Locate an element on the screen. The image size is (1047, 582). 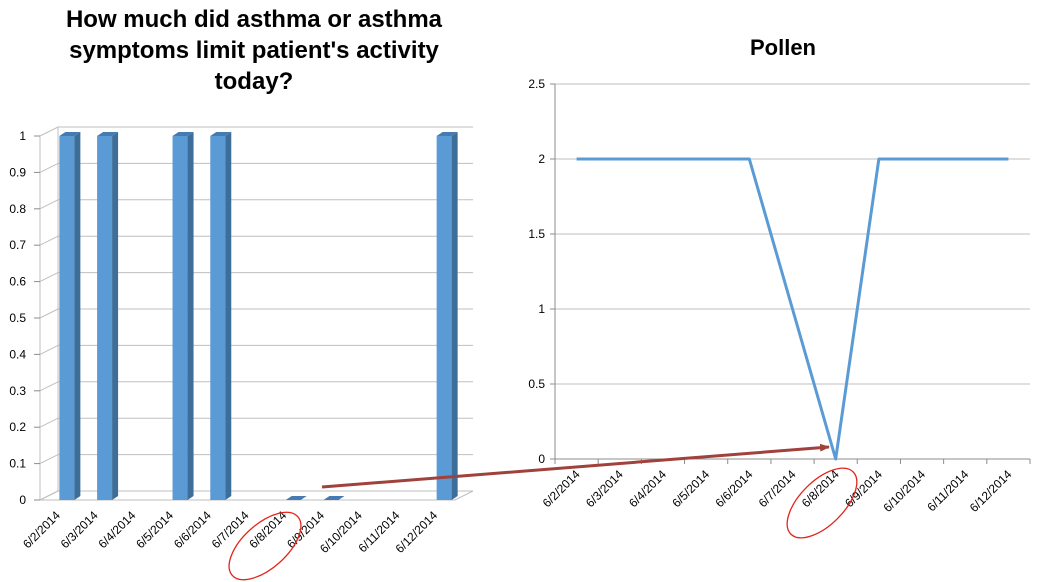
pollen-chart-y-tick-label: 1 is located at coordinates (541, 309).